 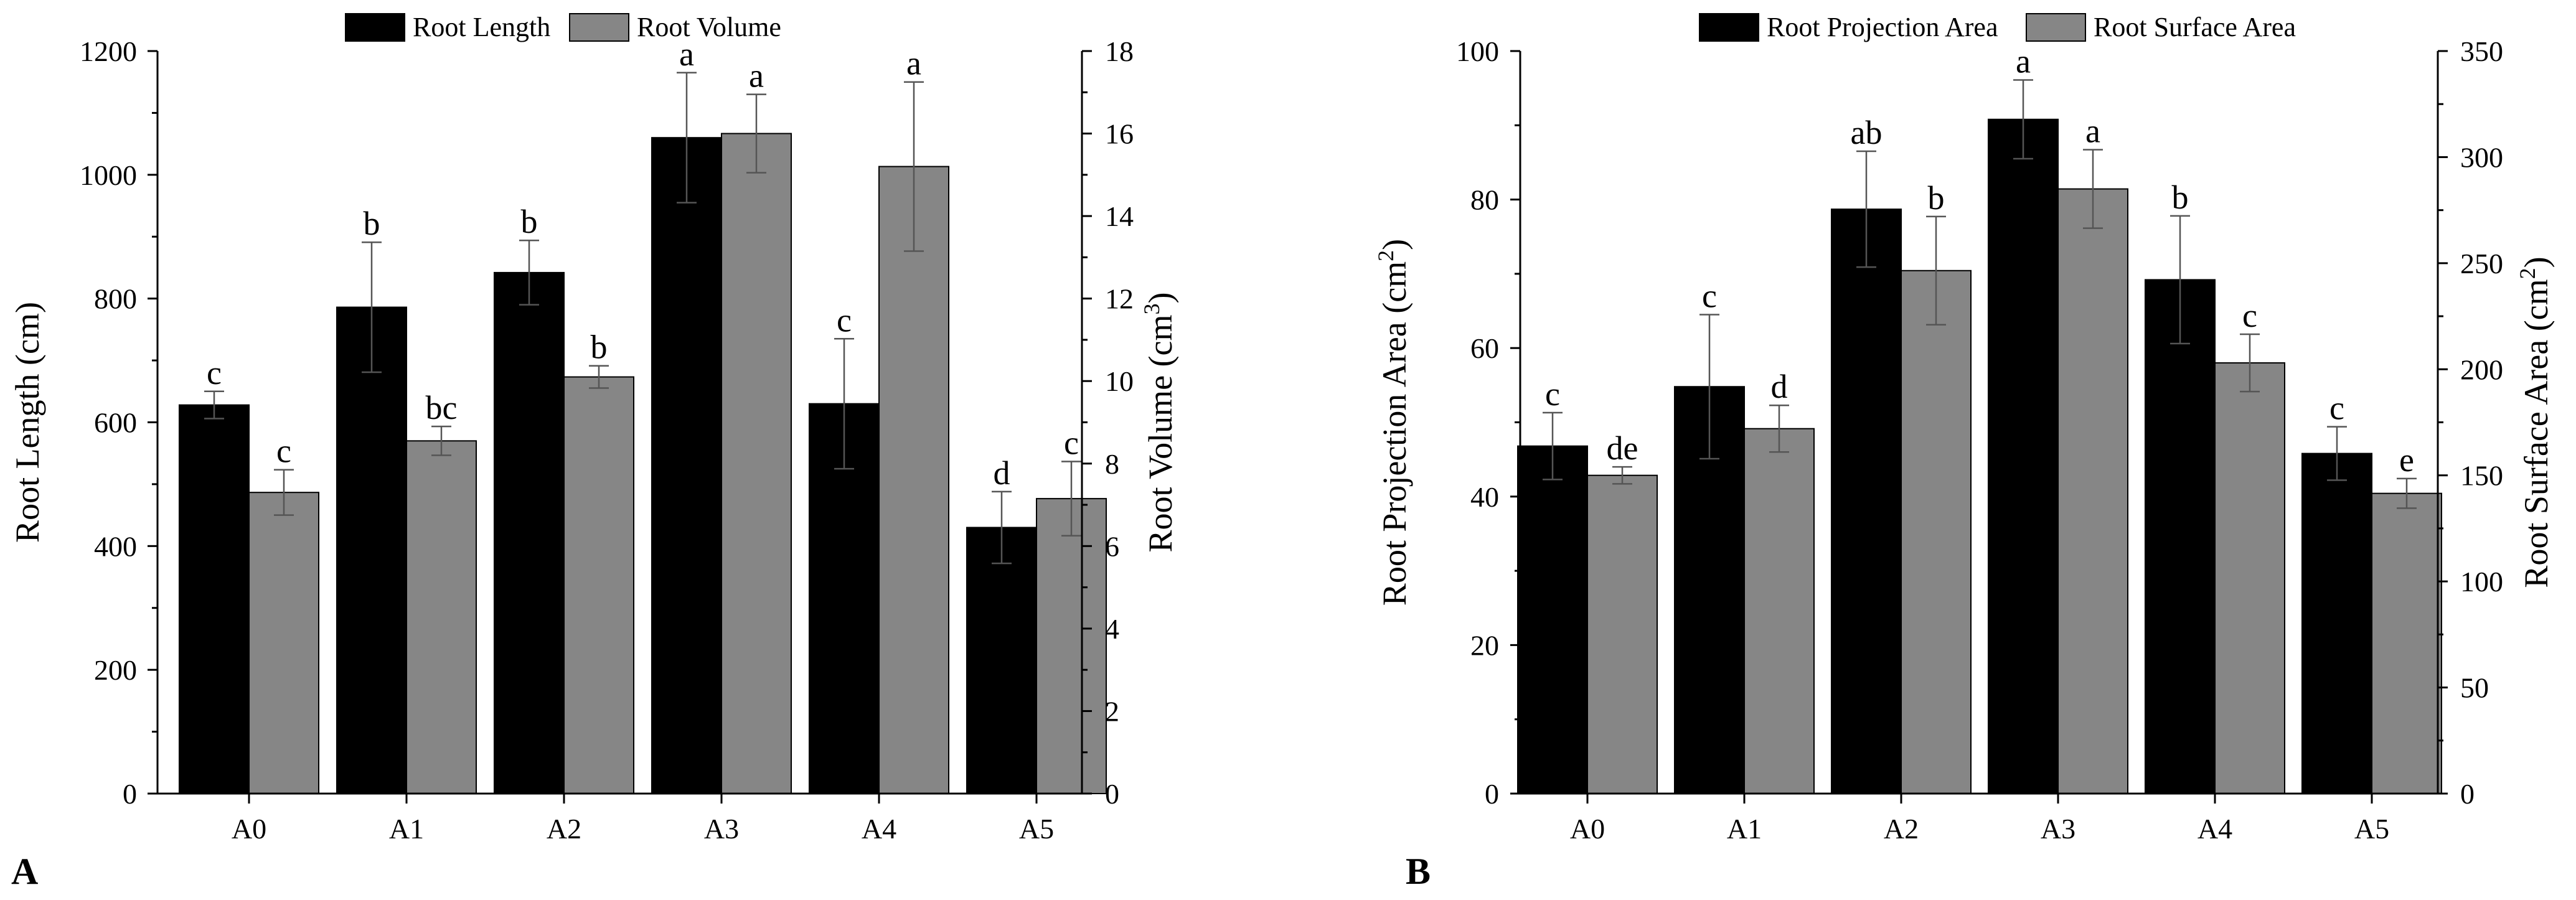 What do you see at coordinates (599, 28) in the screenshot?
I see `panel-a-legend-swatch` at bounding box center [599, 28].